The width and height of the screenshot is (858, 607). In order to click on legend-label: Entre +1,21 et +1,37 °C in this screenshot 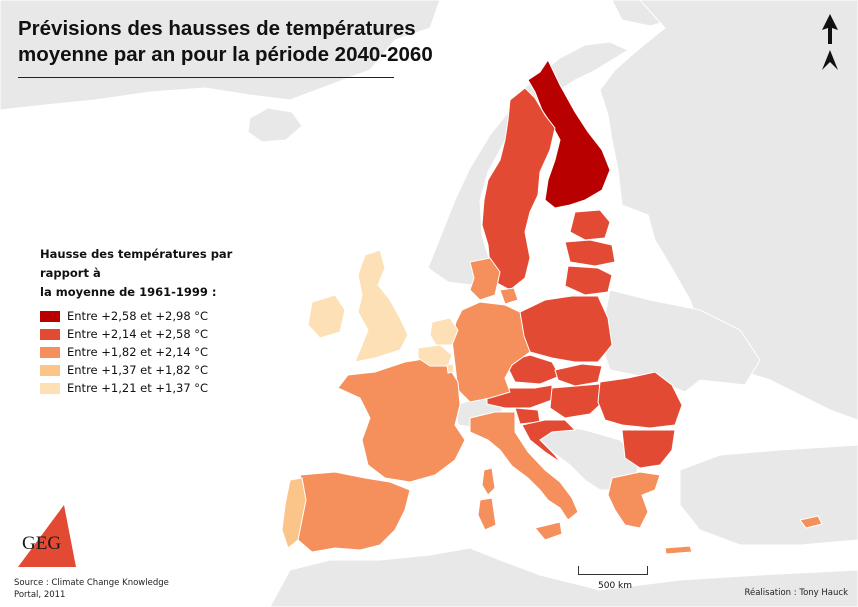, I will do `click(138, 388)`.